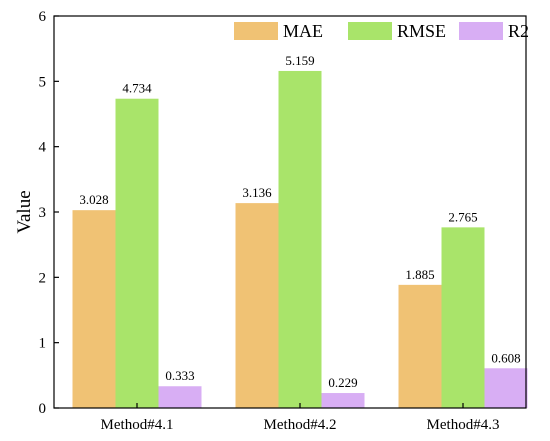 Image resolution: width=550 pixels, height=441 pixels. What do you see at coordinates (256, 31) in the screenshot?
I see `legend-swatch-mae` at bounding box center [256, 31].